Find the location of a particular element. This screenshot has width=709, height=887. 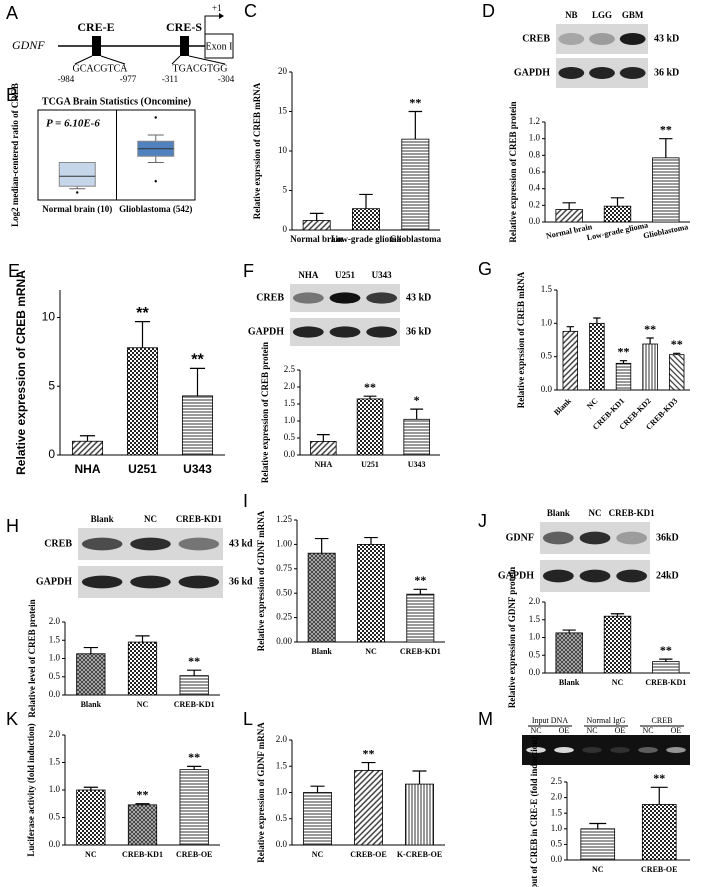

y-tick-label: 0.6 is located at coordinates (535, 171).